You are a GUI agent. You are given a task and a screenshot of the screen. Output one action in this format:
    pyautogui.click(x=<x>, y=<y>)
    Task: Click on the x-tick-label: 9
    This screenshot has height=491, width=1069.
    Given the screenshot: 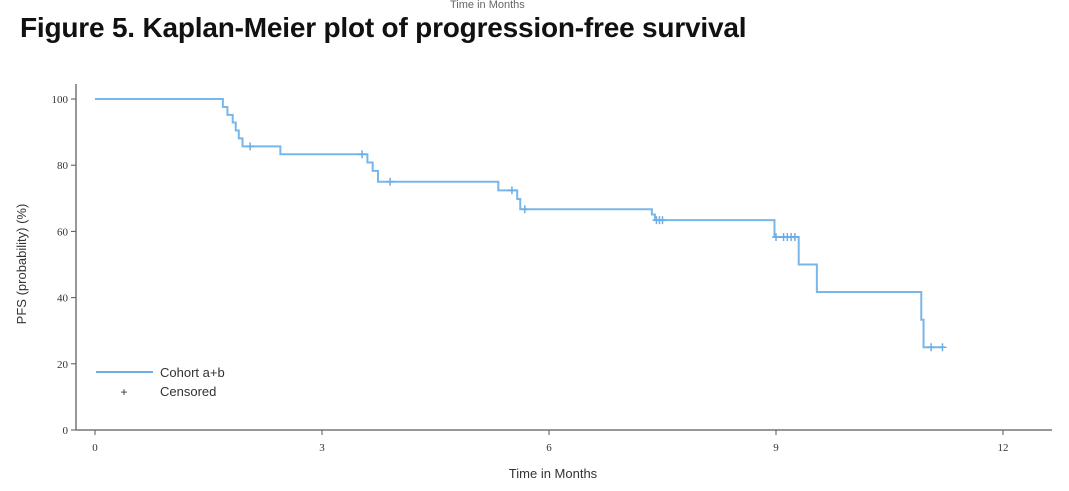 What is the action you would take?
    pyautogui.click(x=776, y=448)
    